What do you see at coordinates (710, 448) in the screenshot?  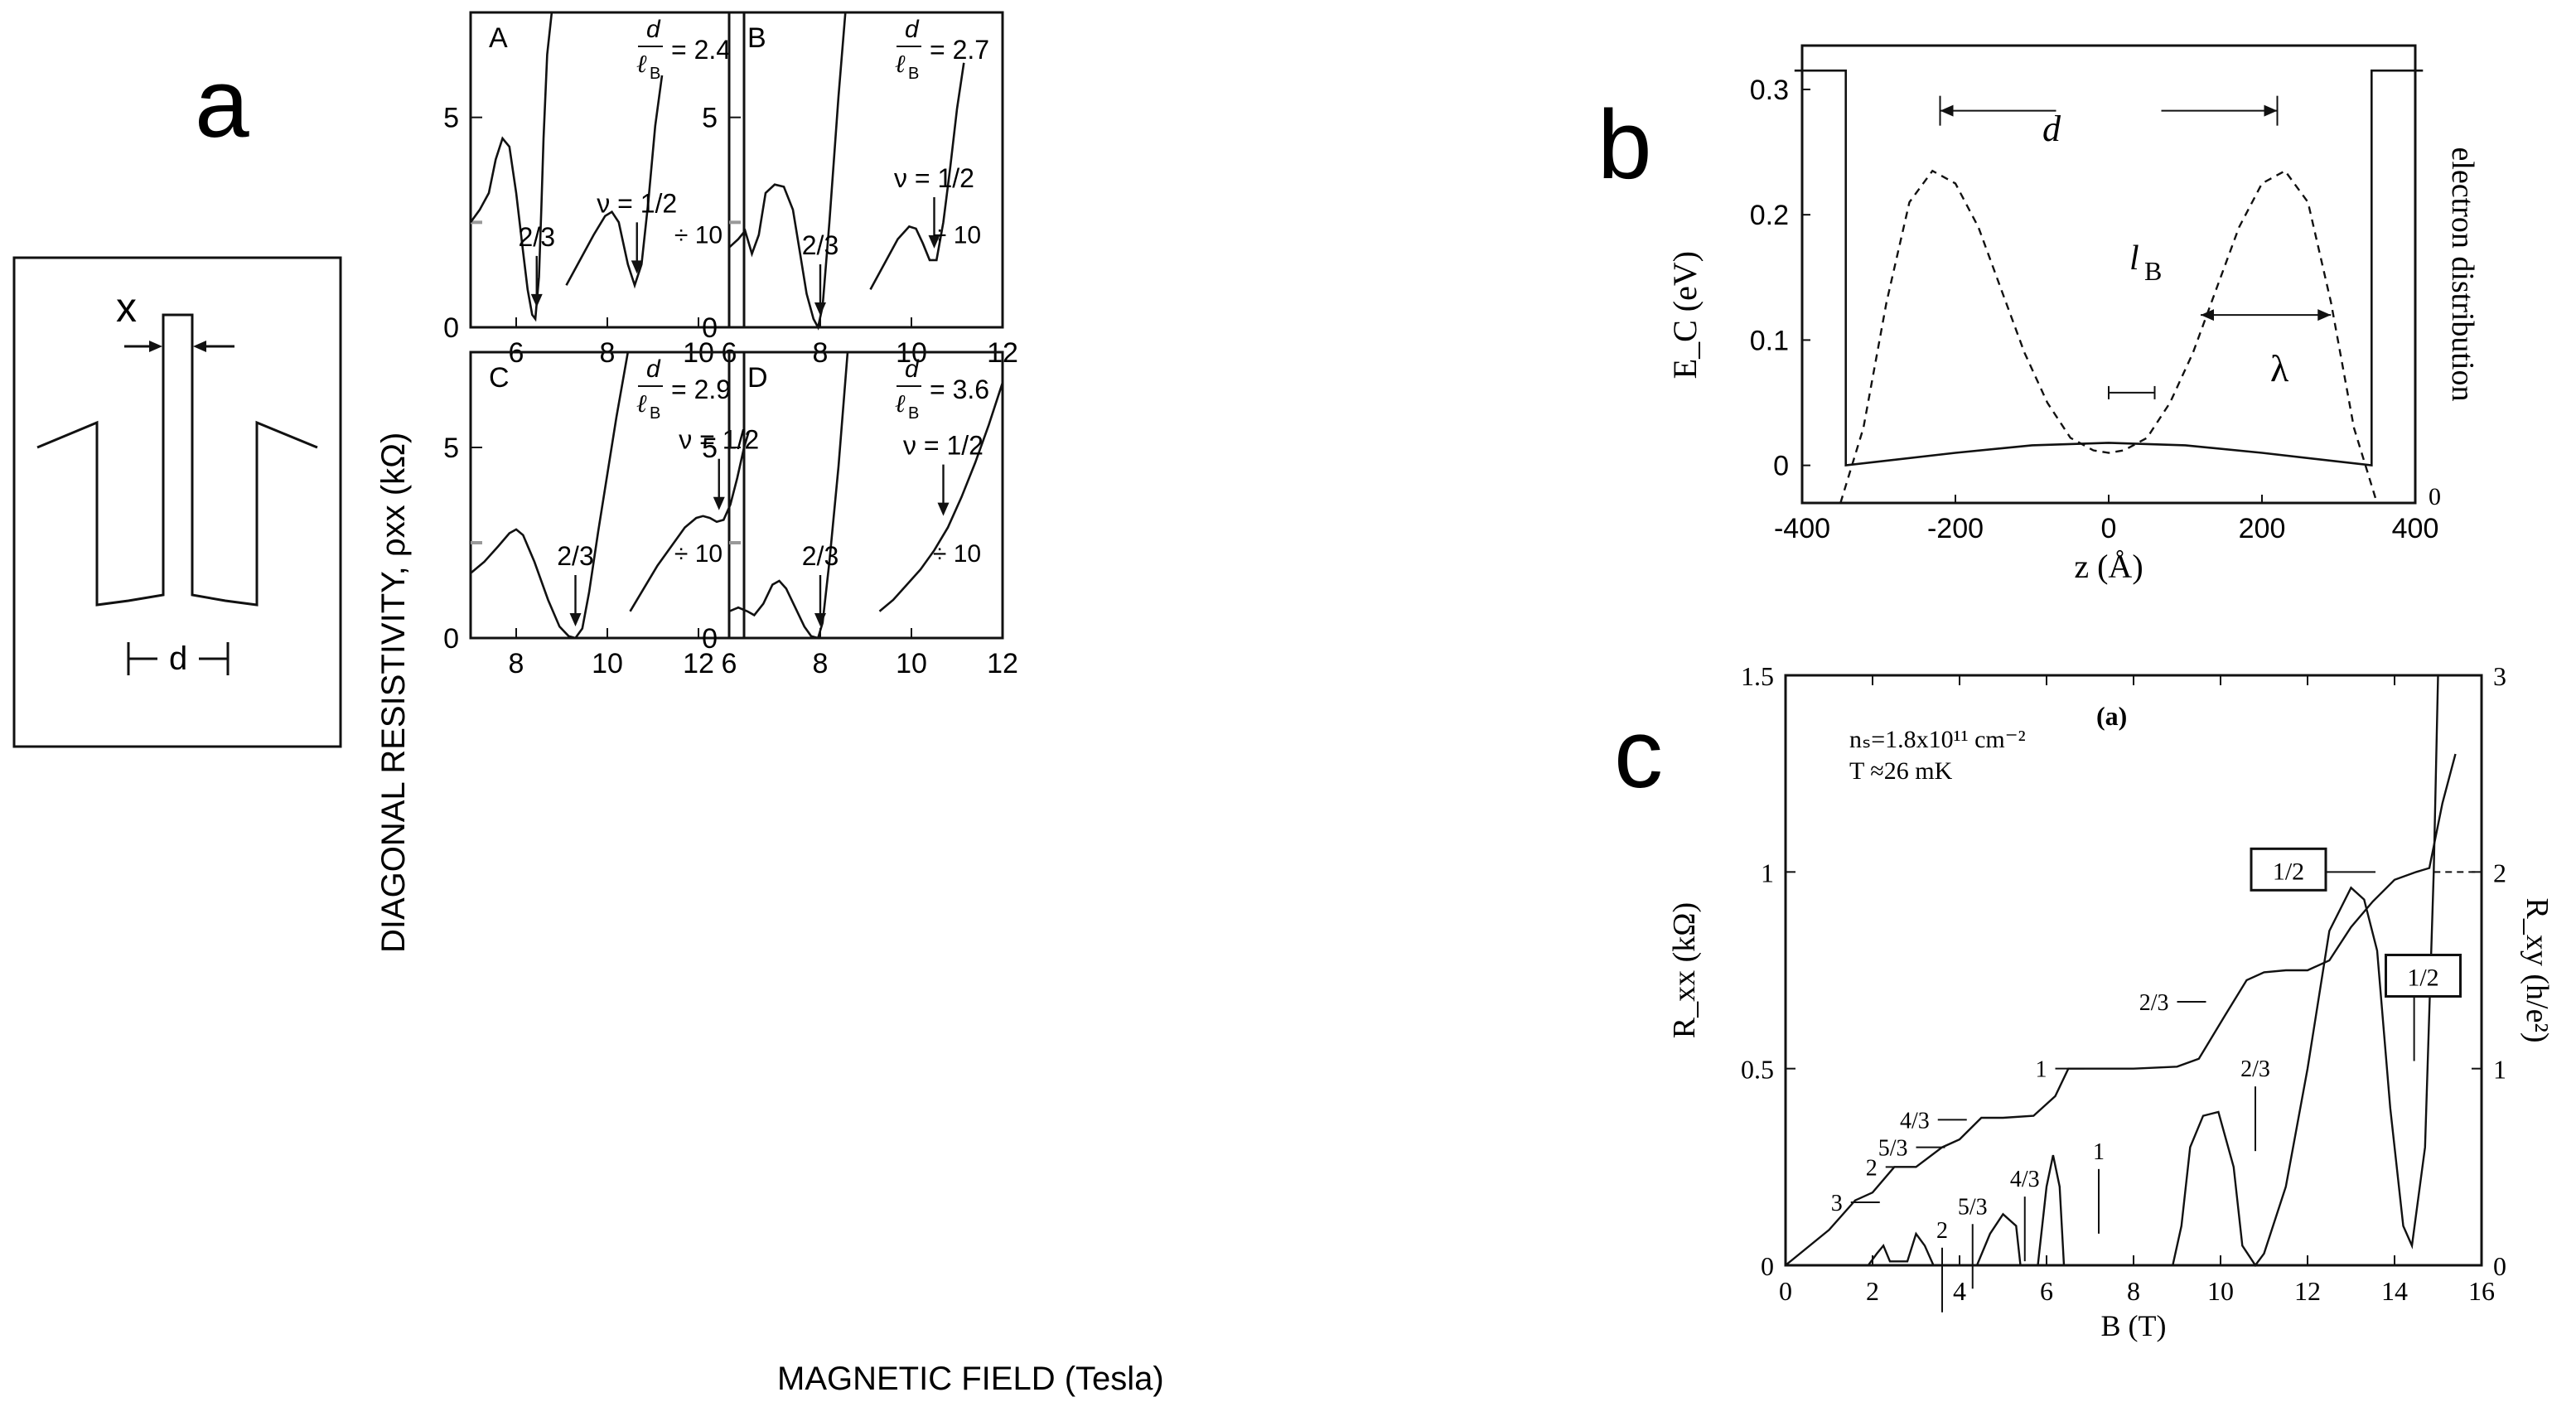 I see `panel-d-ytick-label-1: 5` at bounding box center [710, 448].